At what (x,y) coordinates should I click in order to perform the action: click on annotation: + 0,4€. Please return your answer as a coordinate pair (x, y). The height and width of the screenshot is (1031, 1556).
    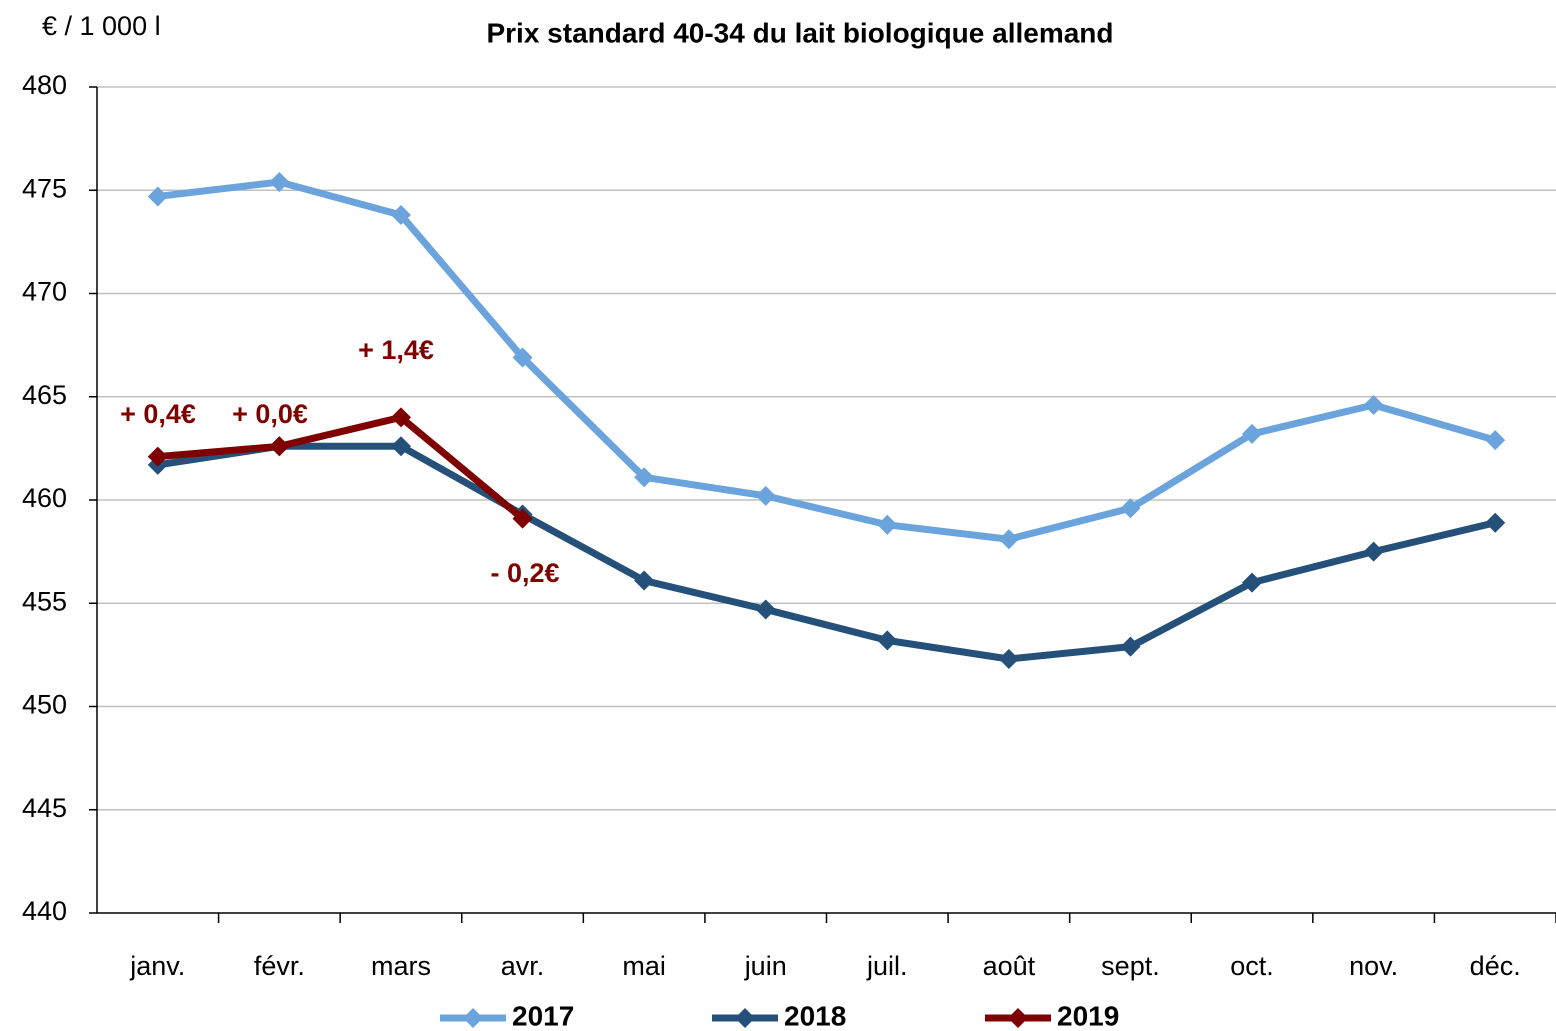
    Looking at the image, I should click on (158, 414).